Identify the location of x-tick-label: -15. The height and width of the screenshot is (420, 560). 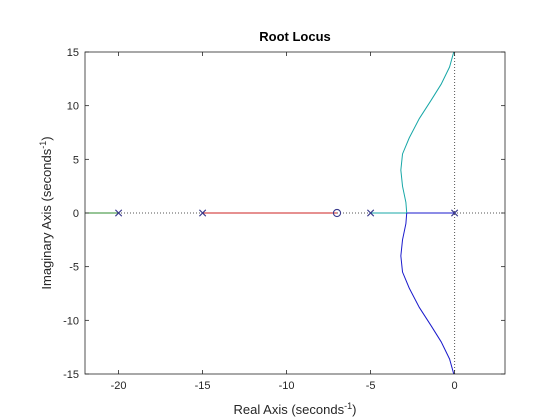
(203, 386).